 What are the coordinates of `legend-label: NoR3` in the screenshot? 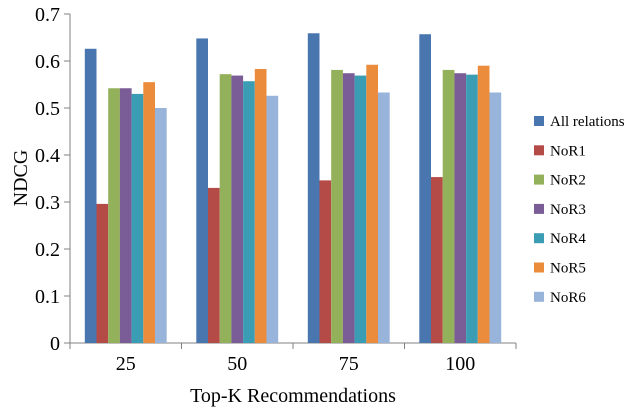 It's located at (568, 210).